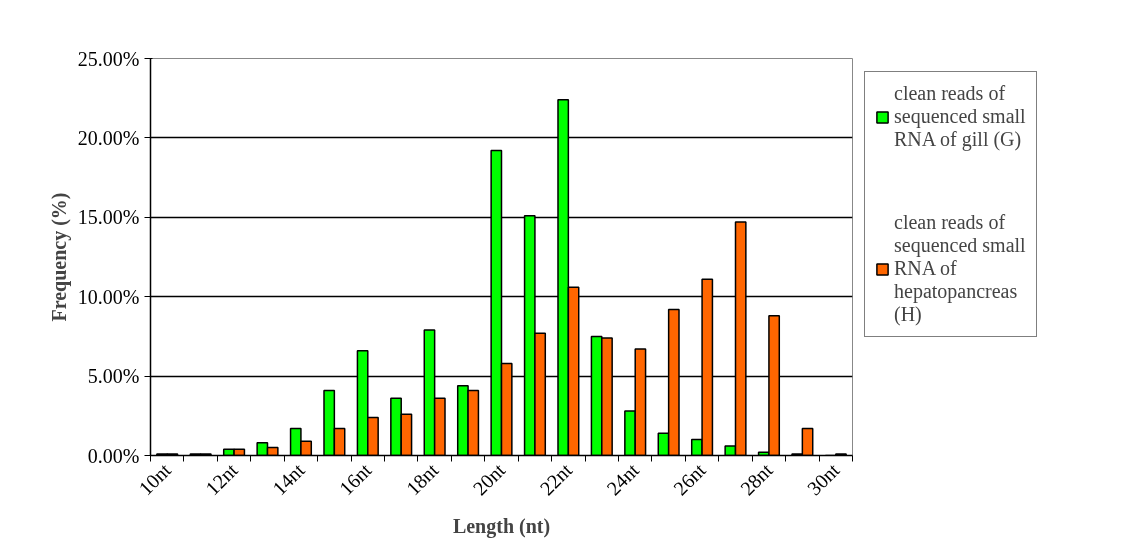 The width and height of the screenshot is (1136, 544). What do you see at coordinates (108, 58) in the screenshot?
I see `y-tick-label: 25.00%` at bounding box center [108, 58].